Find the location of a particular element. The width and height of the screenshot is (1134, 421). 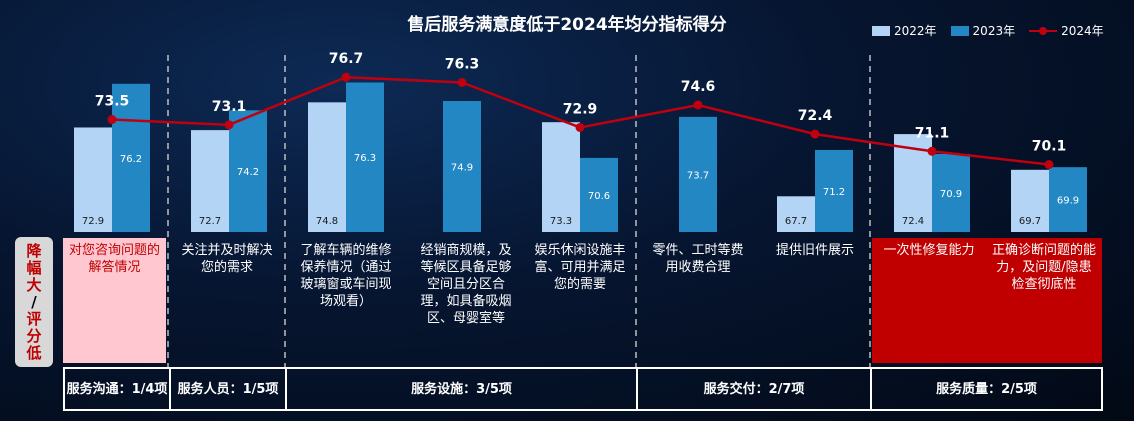

bar-label-2023: 74.9 is located at coordinates (462, 168).